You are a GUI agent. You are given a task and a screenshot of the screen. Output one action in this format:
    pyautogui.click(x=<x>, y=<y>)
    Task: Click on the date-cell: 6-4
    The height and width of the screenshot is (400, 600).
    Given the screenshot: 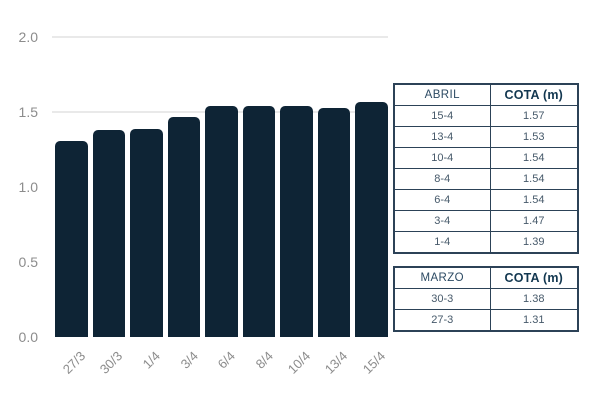 What is the action you would take?
    pyautogui.click(x=442, y=200)
    